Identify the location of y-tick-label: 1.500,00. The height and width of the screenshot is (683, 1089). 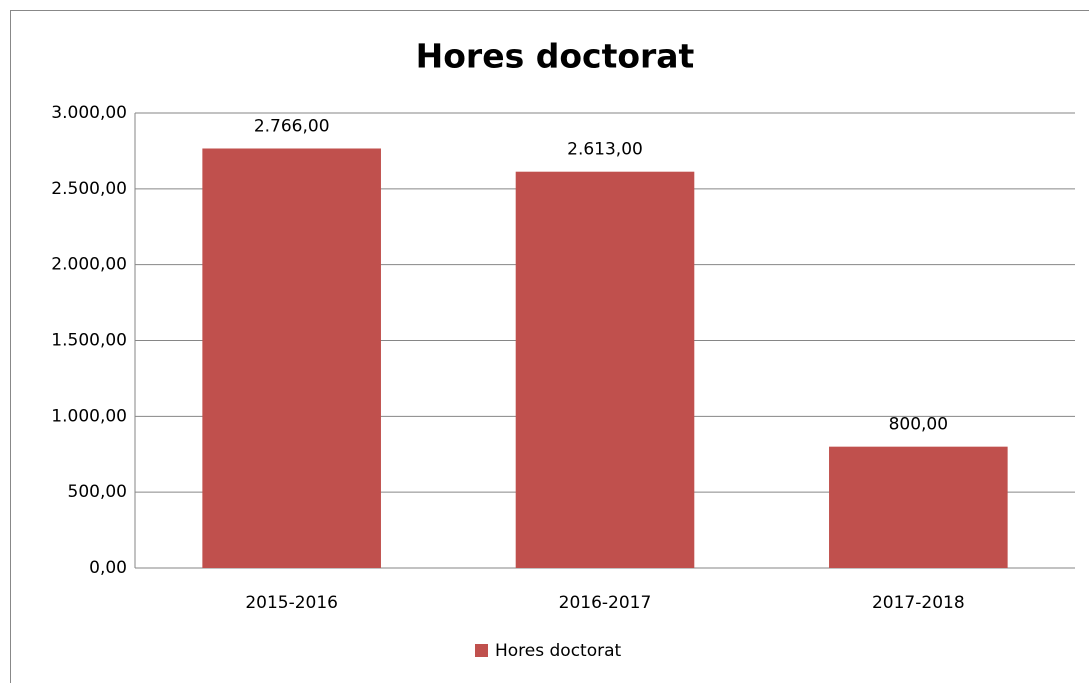
(89, 341).